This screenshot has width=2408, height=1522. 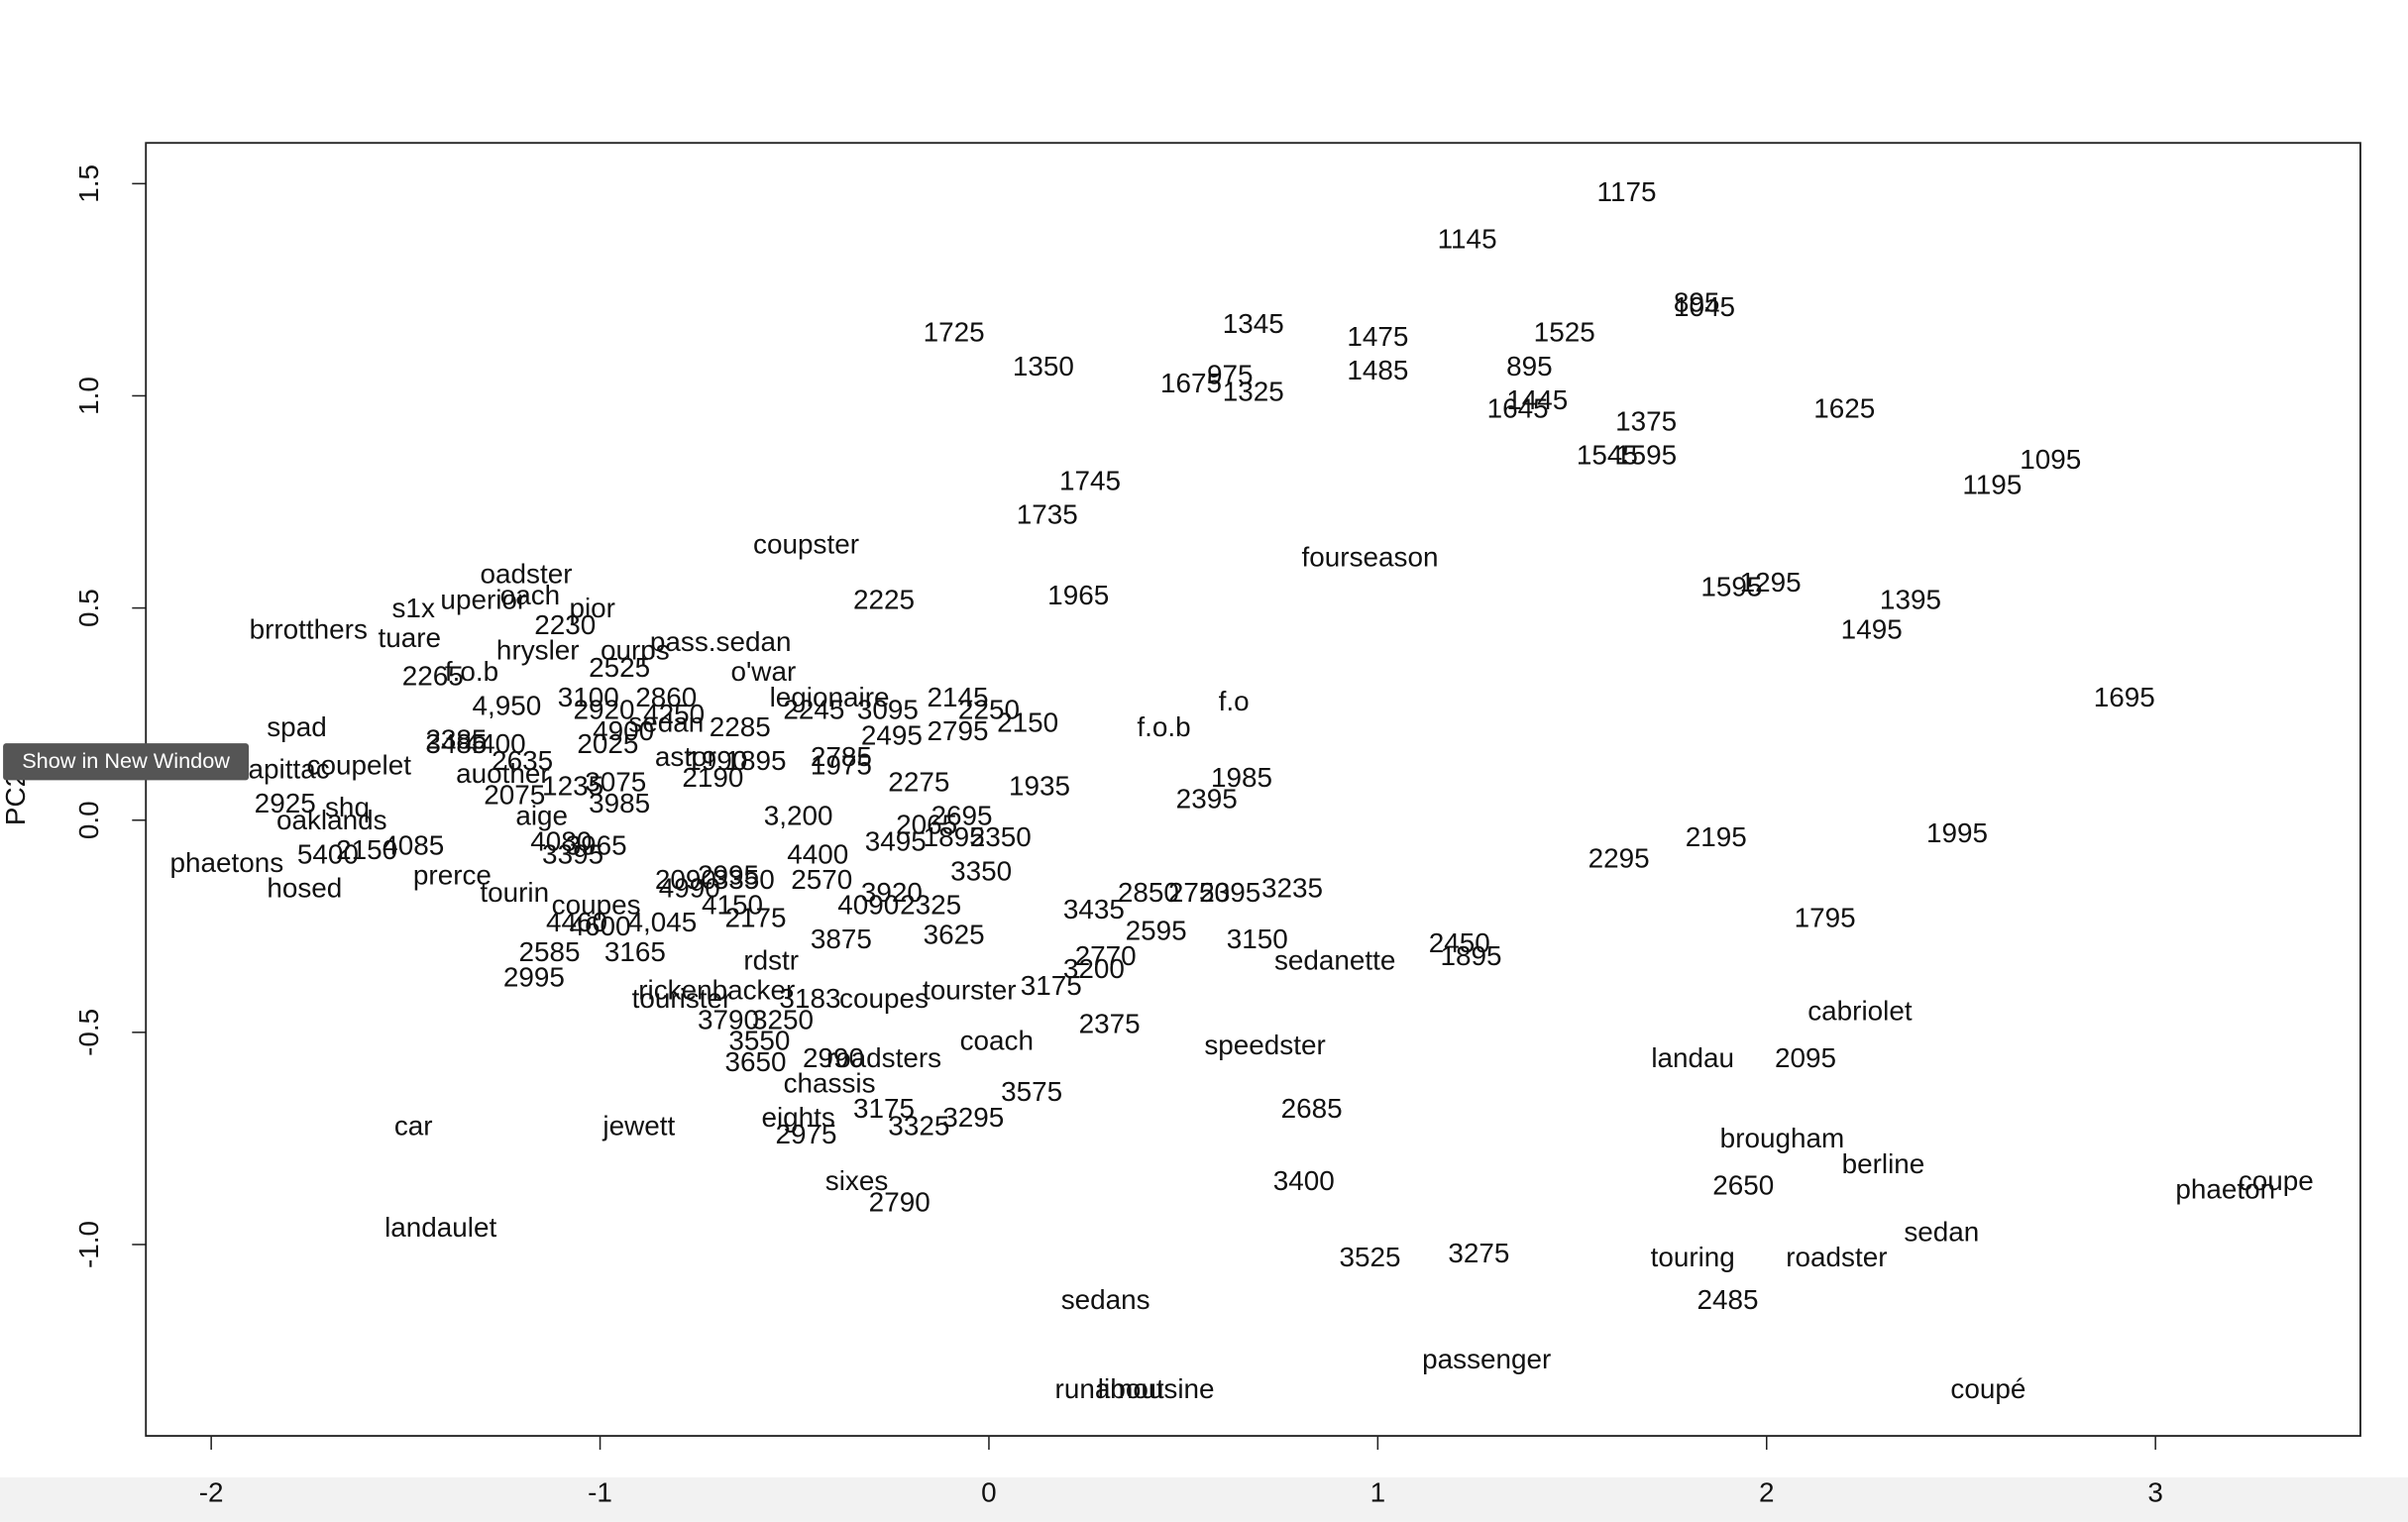 What do you see at coordinates (1860, 1011) in the screenshot?
I see `point-label: cabriolet` at bounding box center [1860, 1011].